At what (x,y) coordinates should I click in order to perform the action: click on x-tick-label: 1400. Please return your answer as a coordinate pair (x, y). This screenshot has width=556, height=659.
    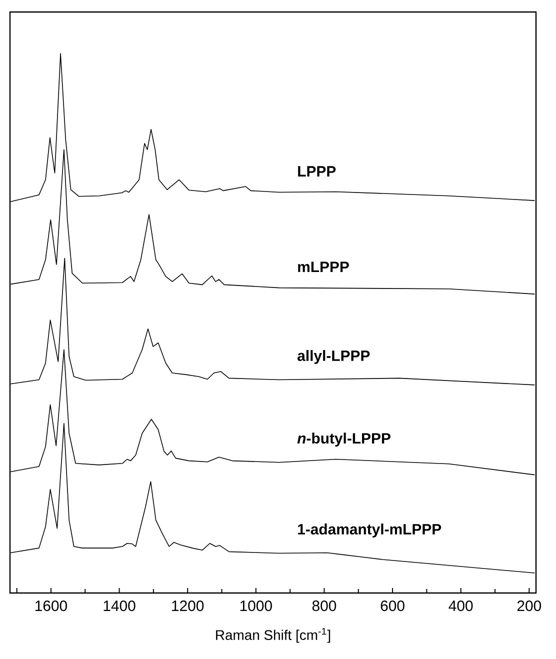
    Looking at the image, I should click on (120, 606).